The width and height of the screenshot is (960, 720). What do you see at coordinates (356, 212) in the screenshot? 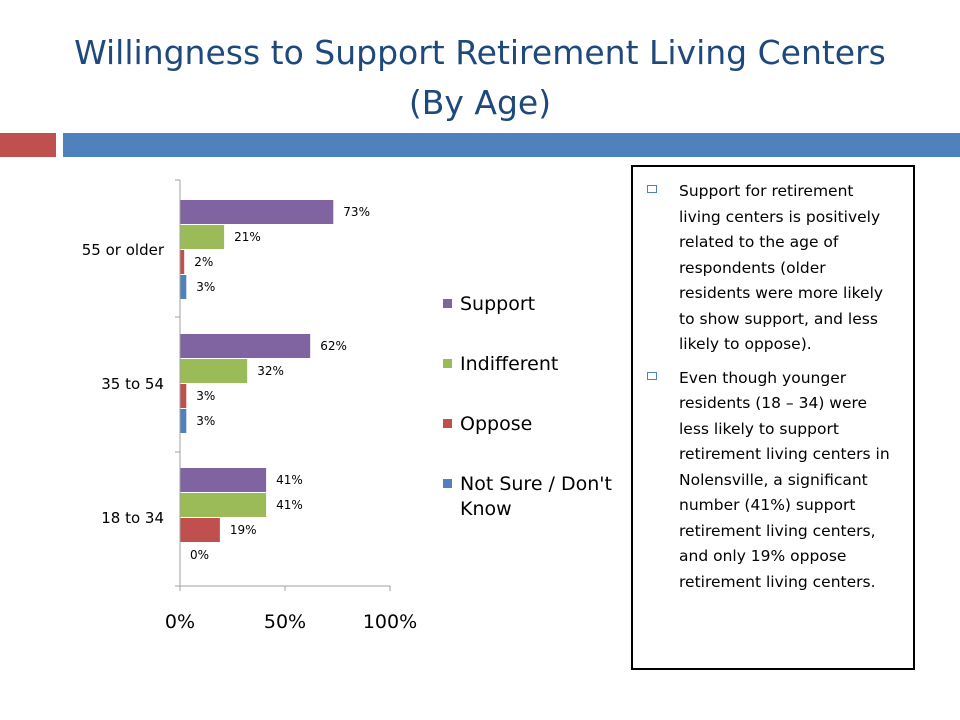
I see `data-label: 73%` at bounding box center [356, 212].